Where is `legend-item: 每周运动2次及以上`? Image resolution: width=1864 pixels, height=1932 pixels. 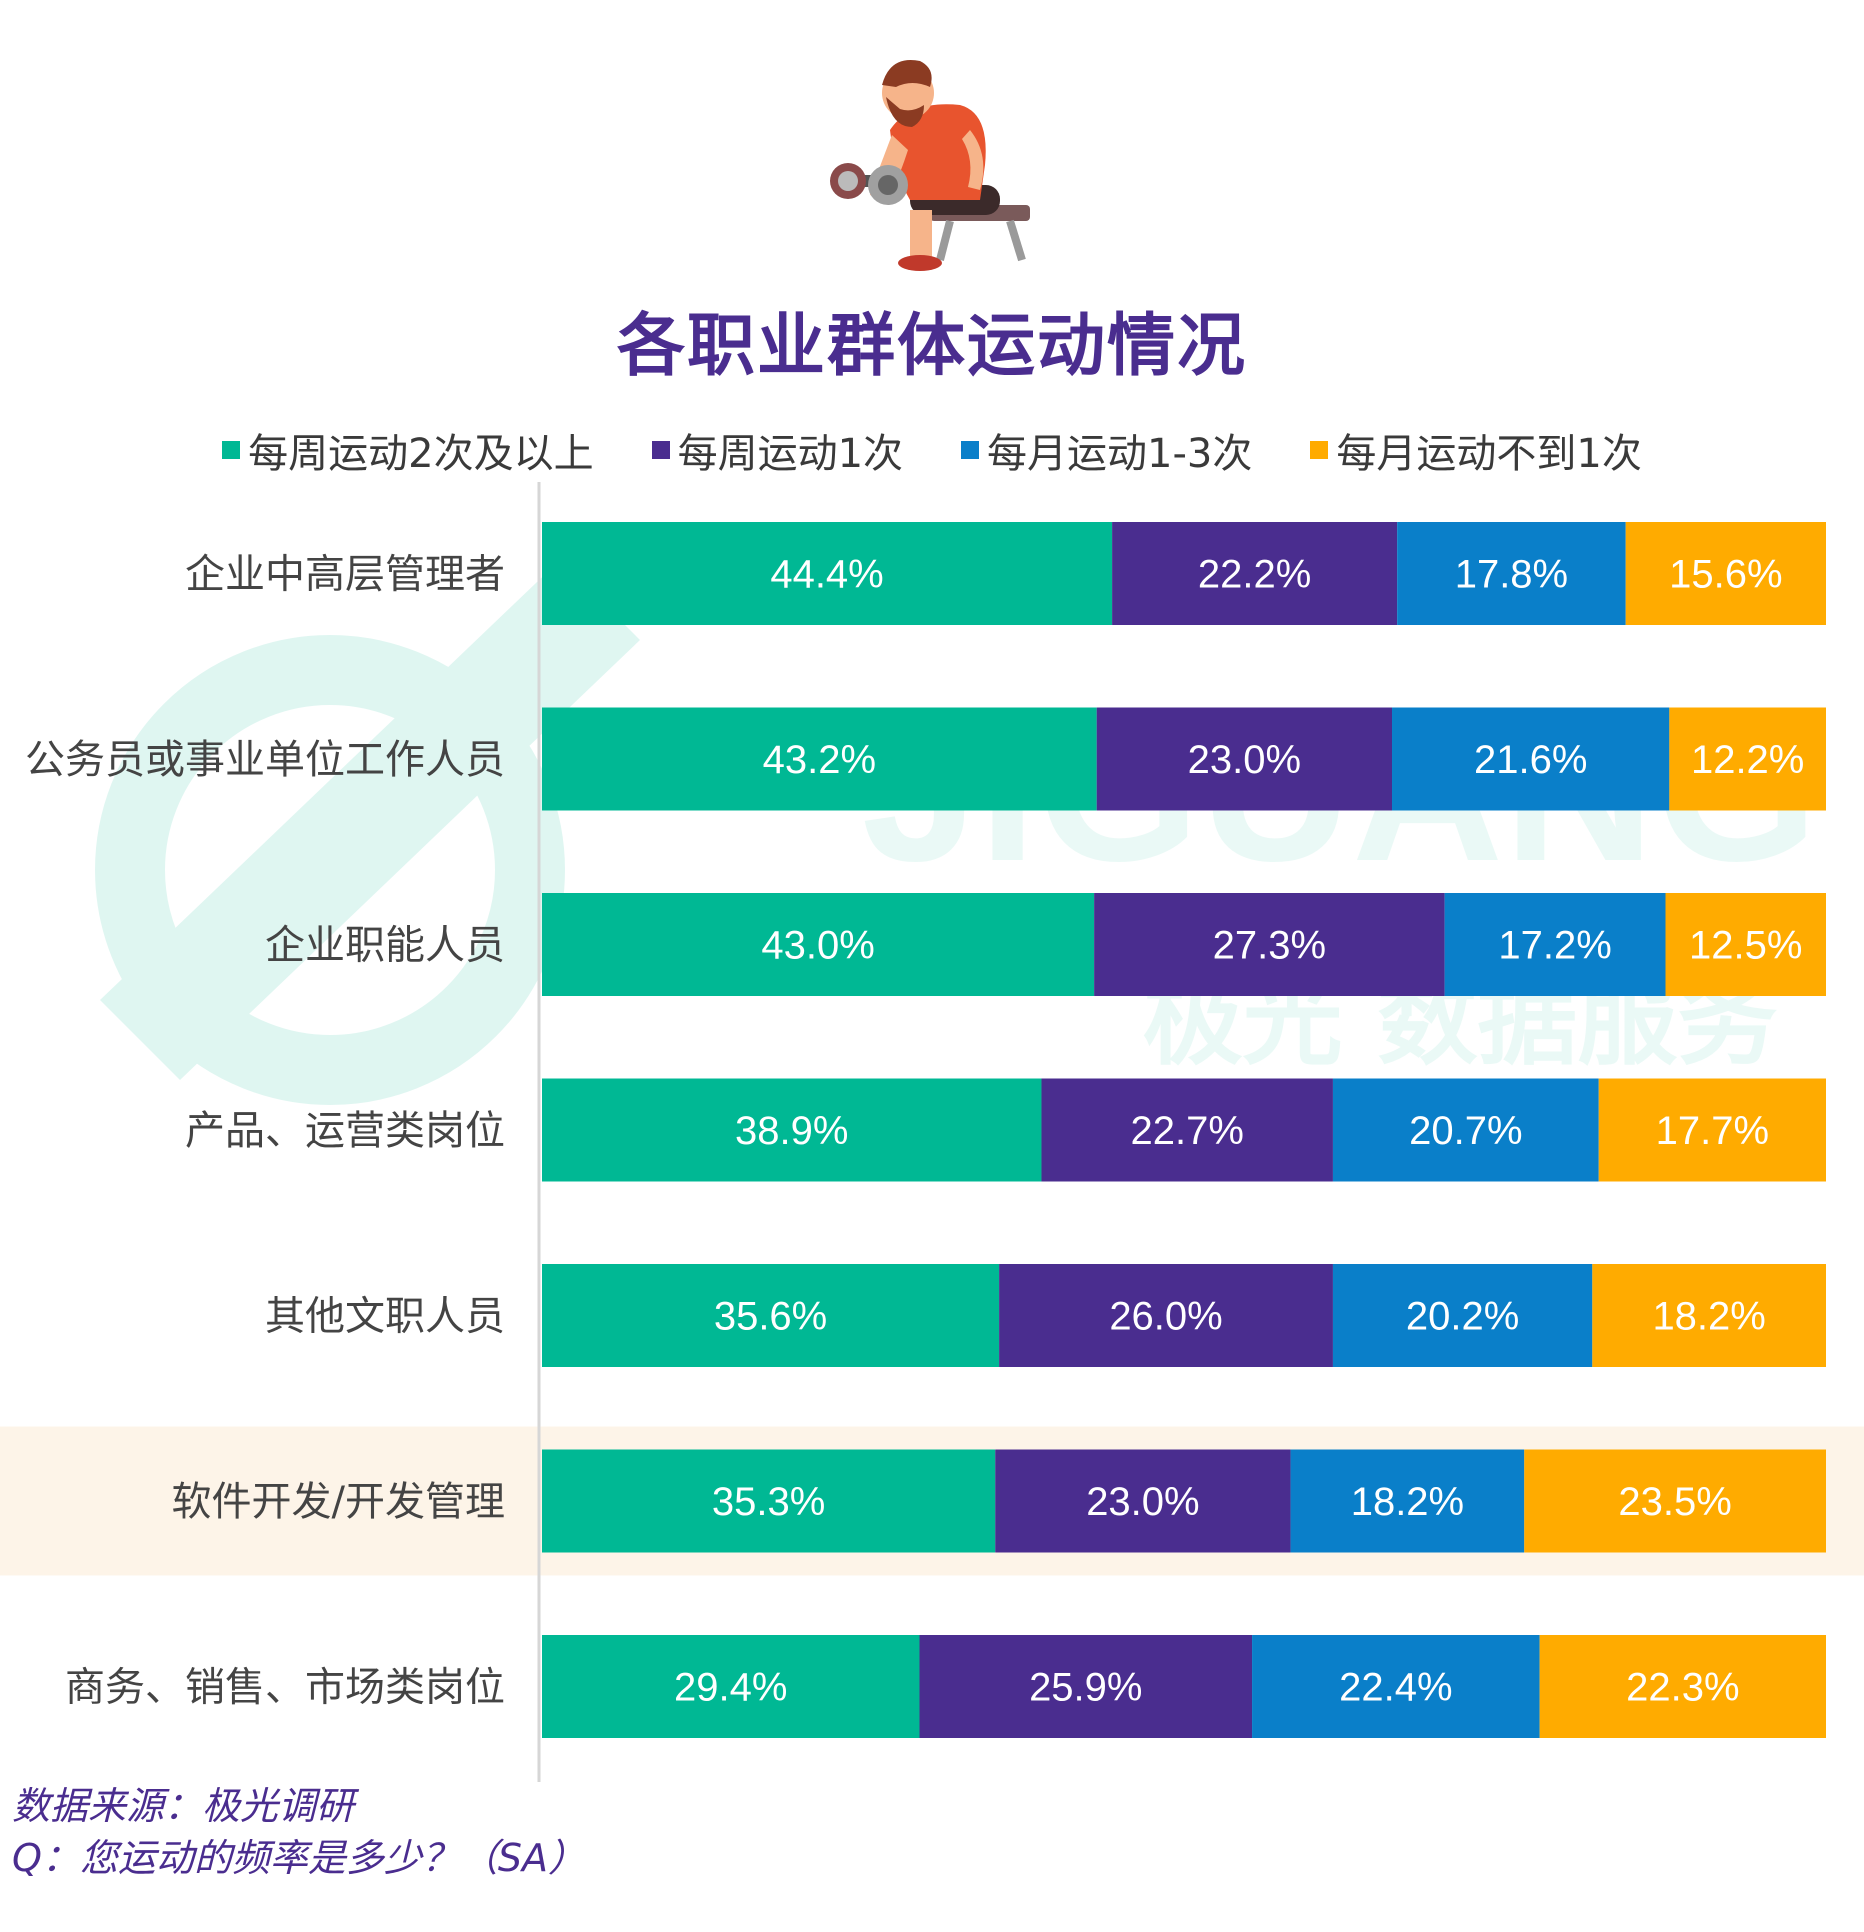 legend-item: 每周运动2次及以上 is located at coordinates (408, 450).